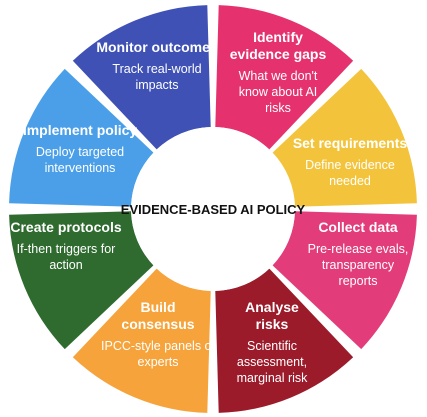 This screenshot has width=427, height=417. I want to click on segment-title: Build, so click(158, 307).